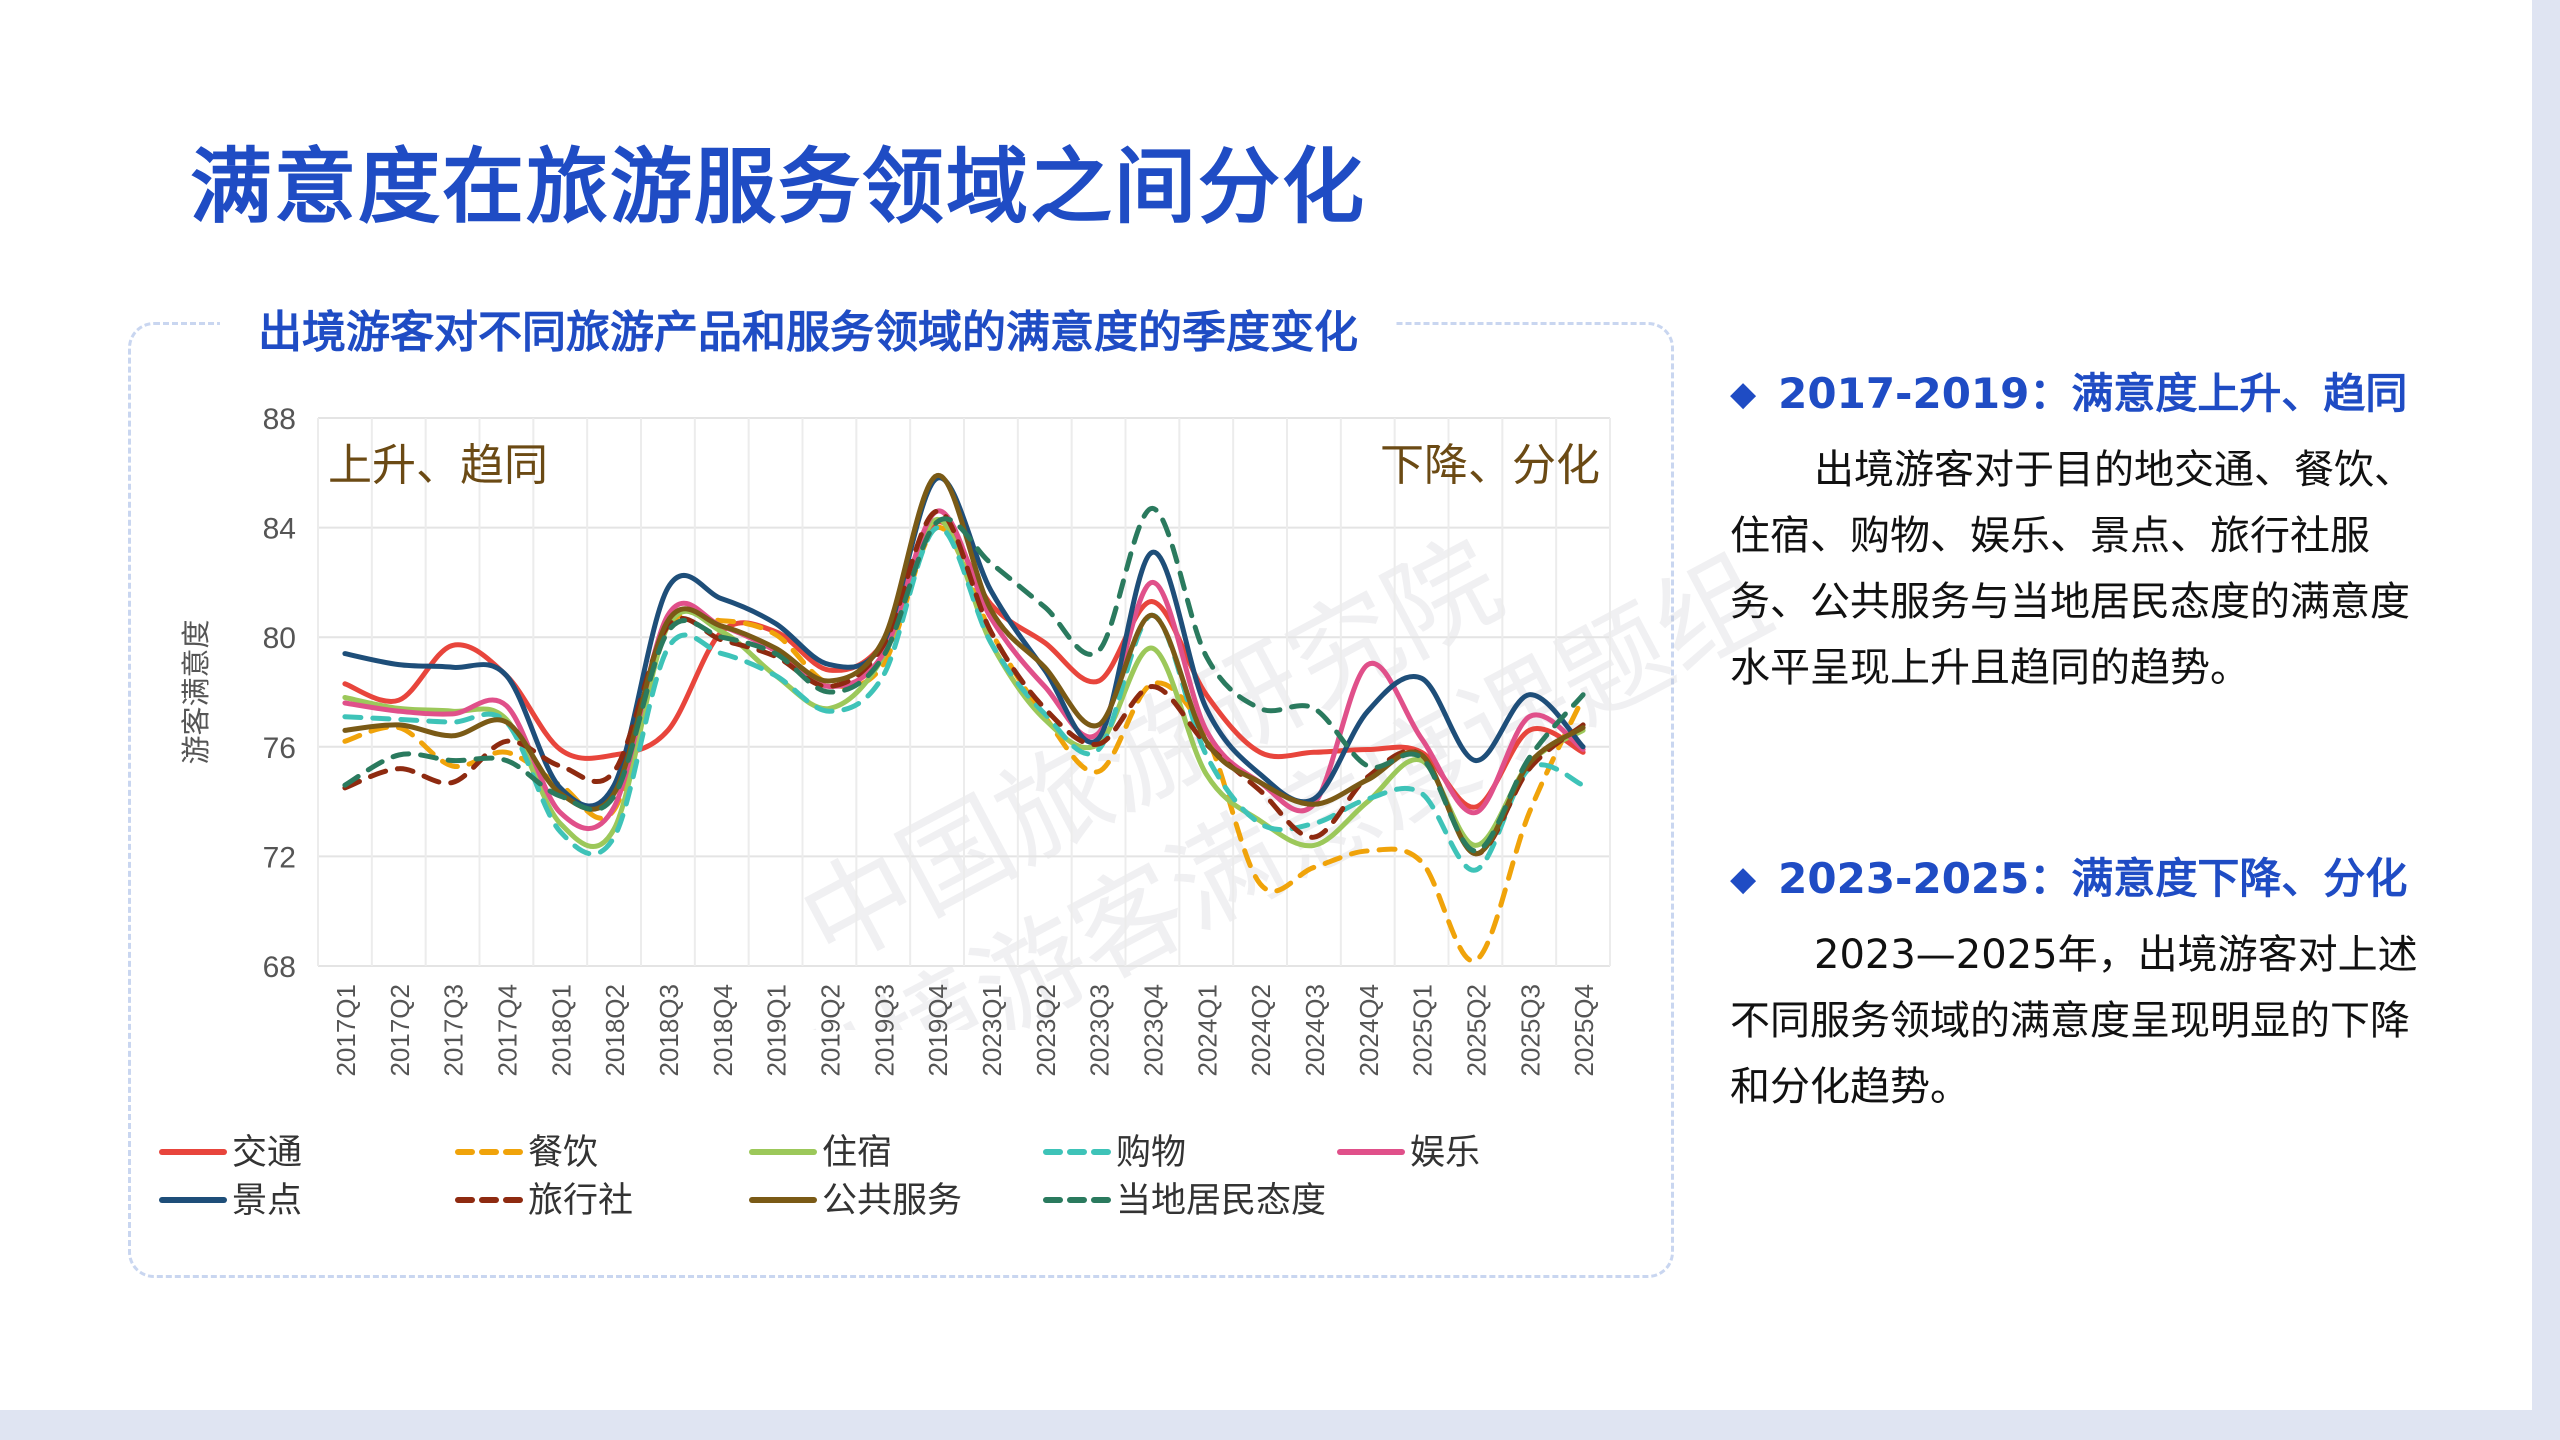 The width and height of the screenshot is (2560, 1440). Describe the element at coordinates (884, 1030) in the screenshot. I see `x-tick-label: 2019Q3` at that location.